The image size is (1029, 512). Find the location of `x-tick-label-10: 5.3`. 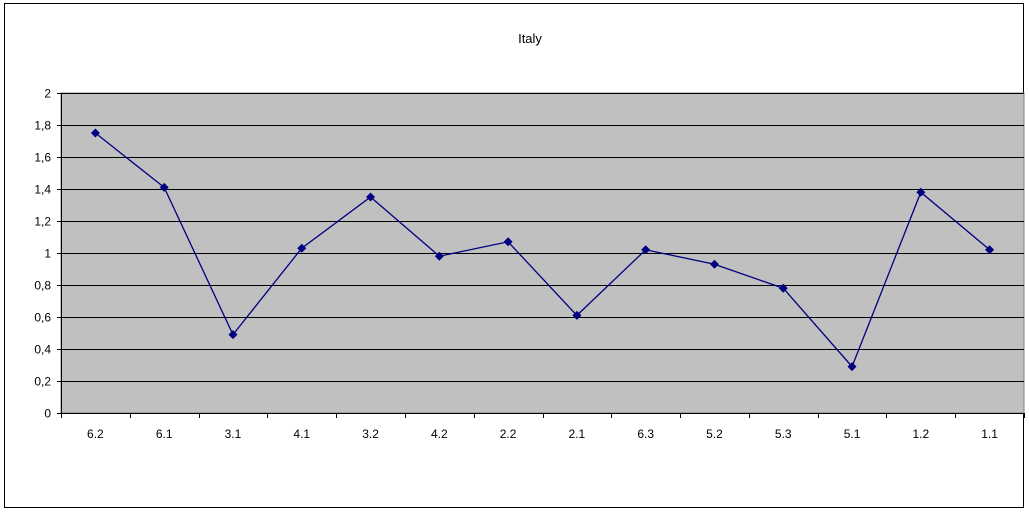

x-tick-label-10: 5.3 is located at coordinates (783, 434).